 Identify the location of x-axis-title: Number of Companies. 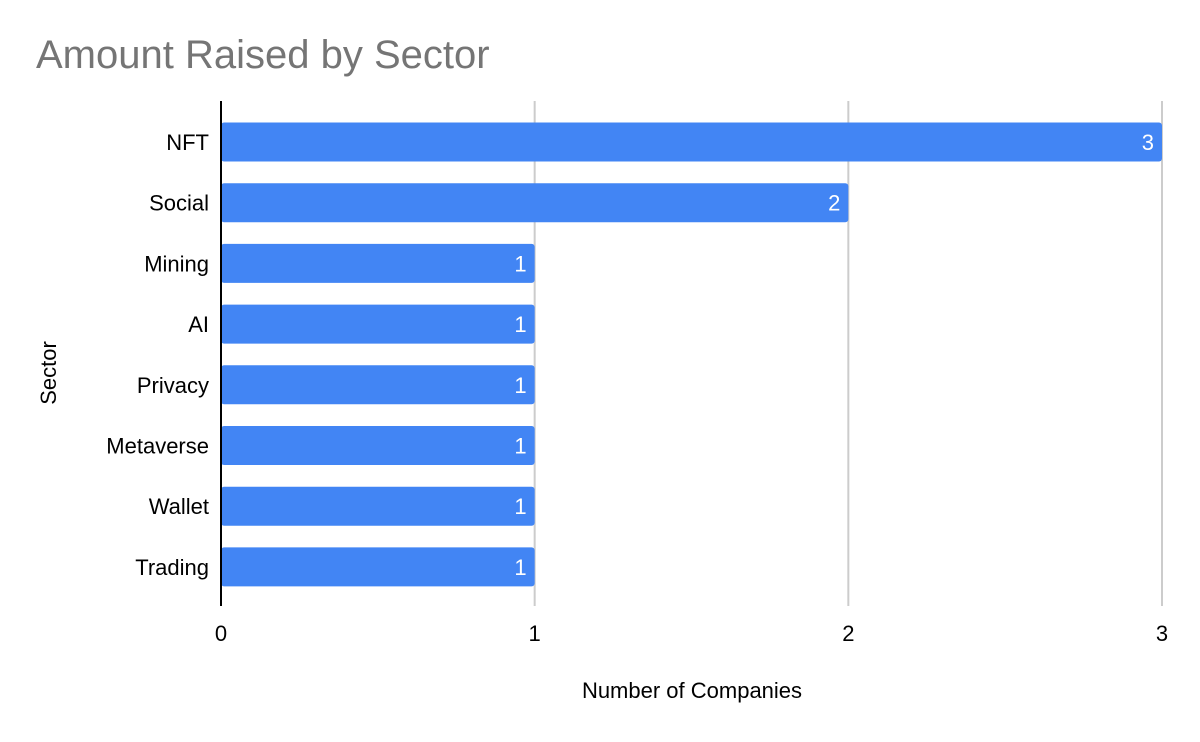
(692, 690).